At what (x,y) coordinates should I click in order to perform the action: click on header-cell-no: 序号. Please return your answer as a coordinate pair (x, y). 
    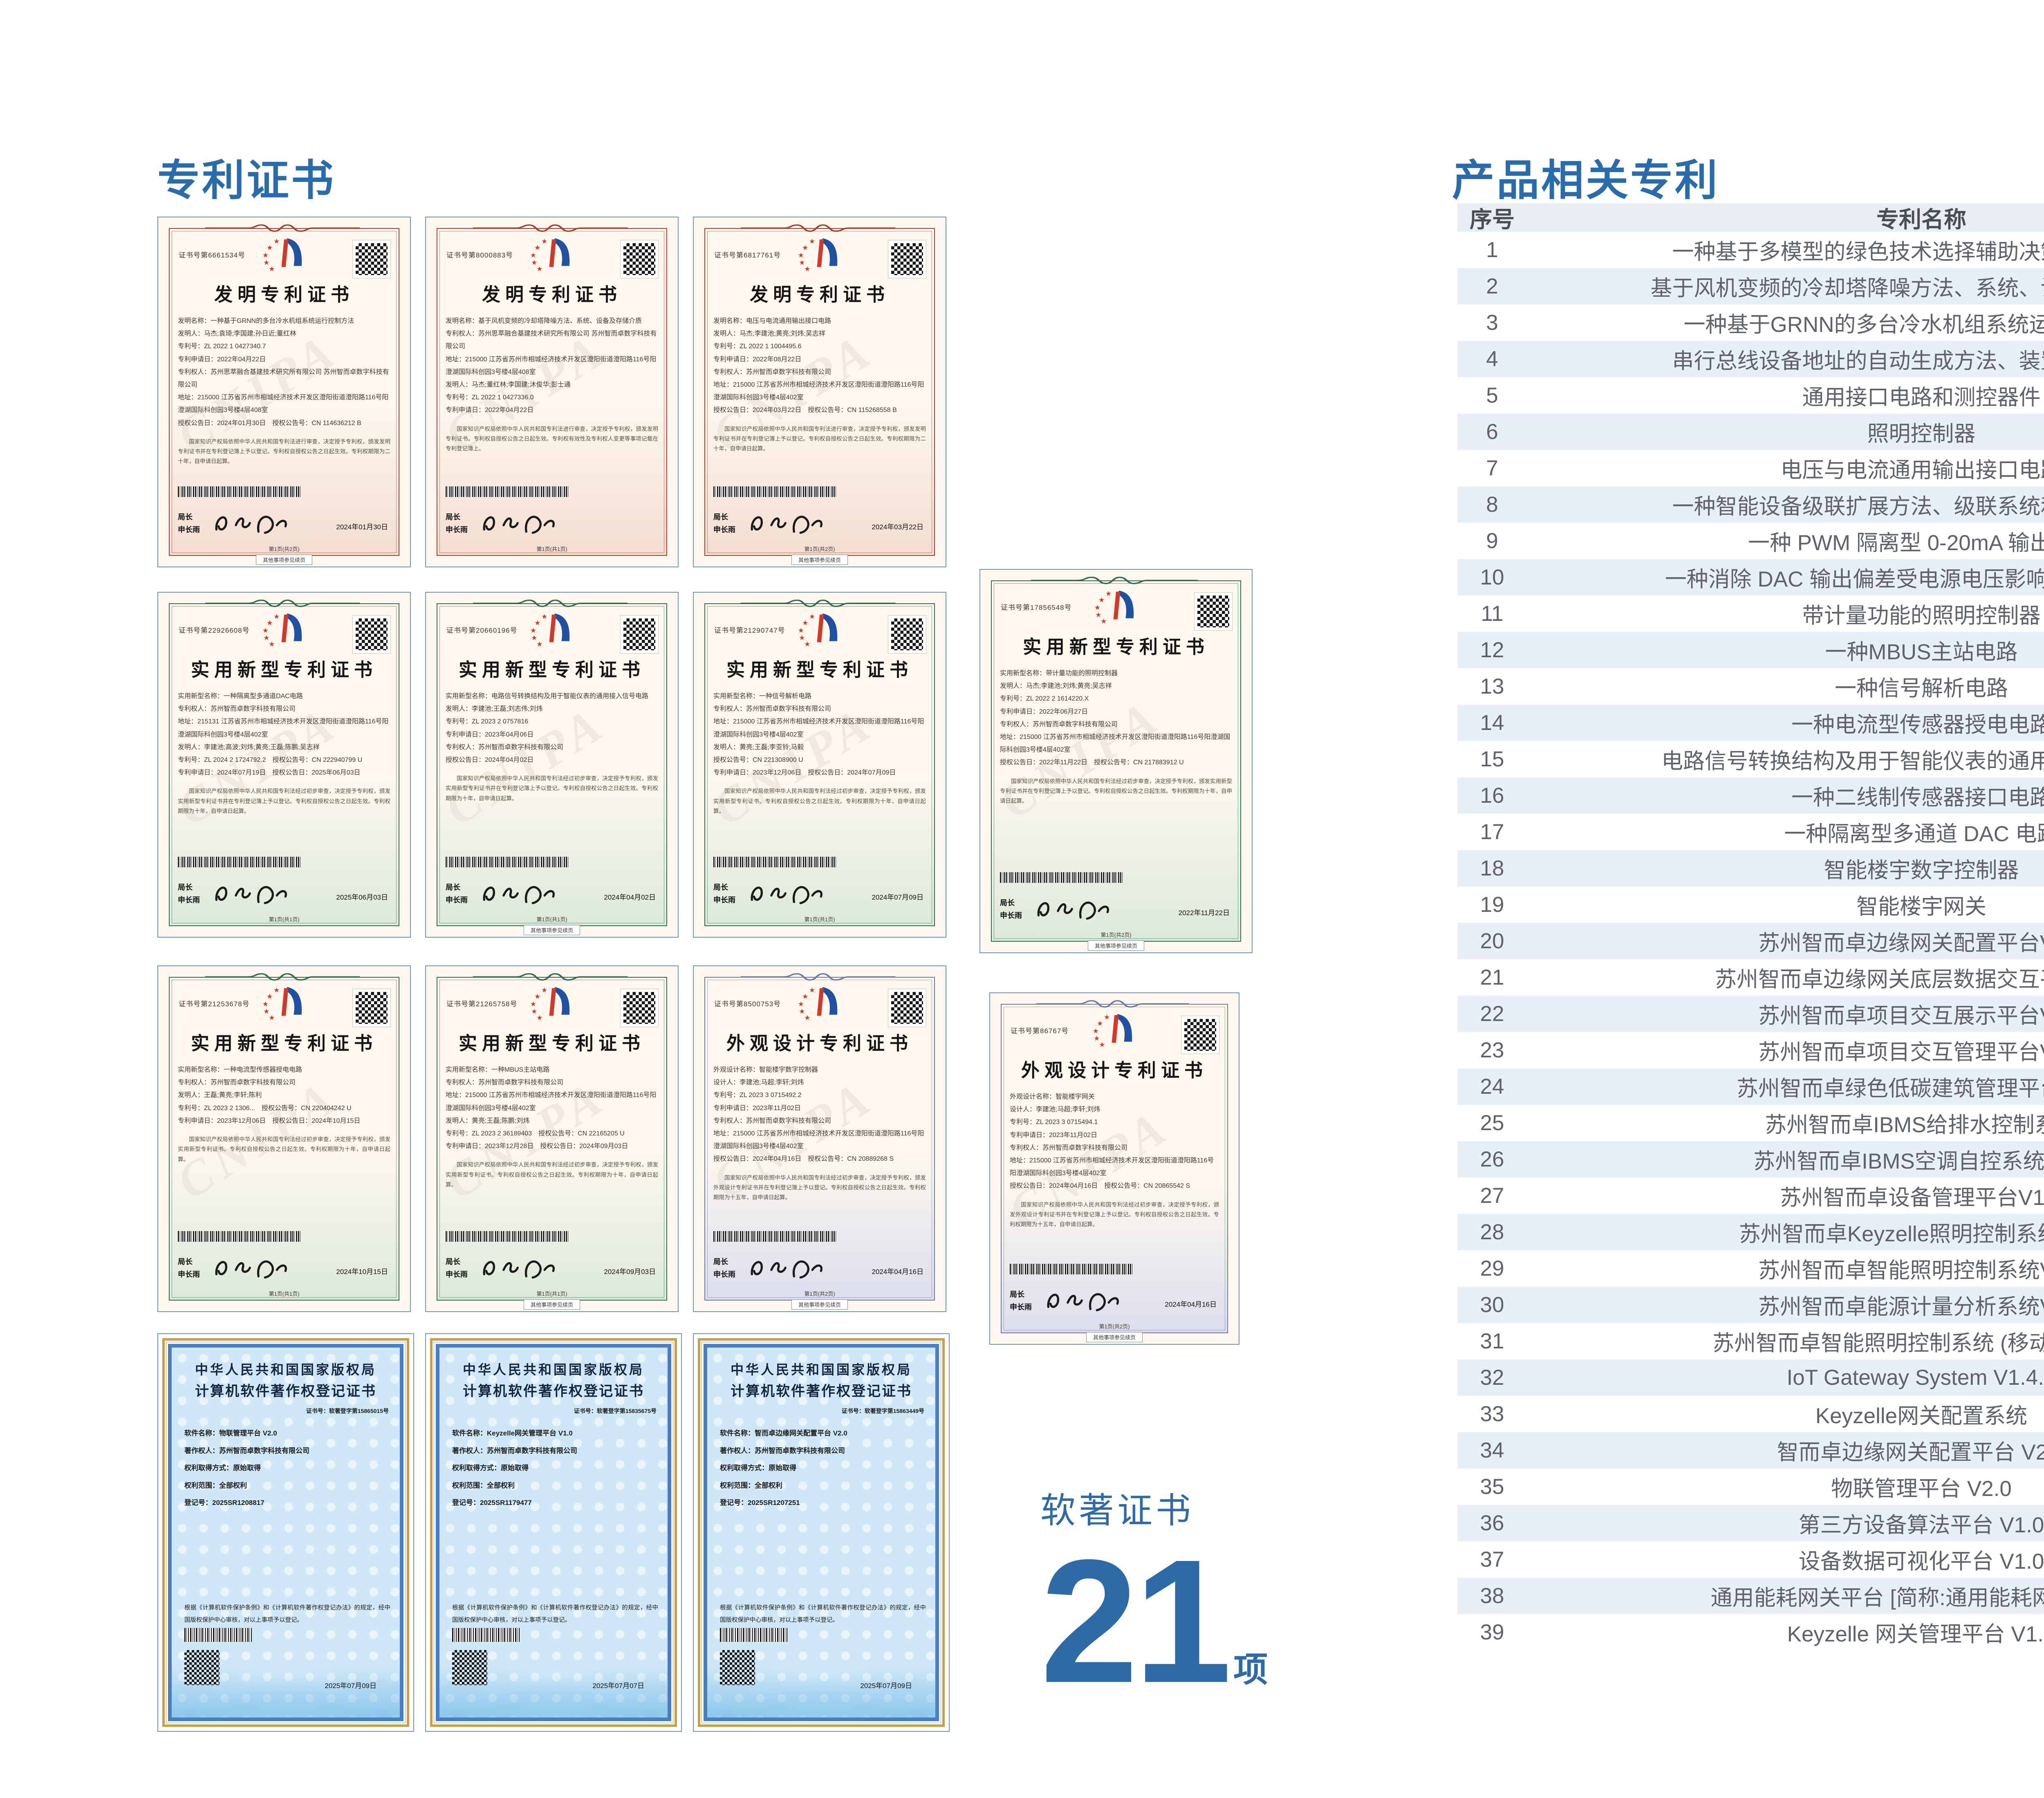
    Looking at the image, I should click on (1492, 220).